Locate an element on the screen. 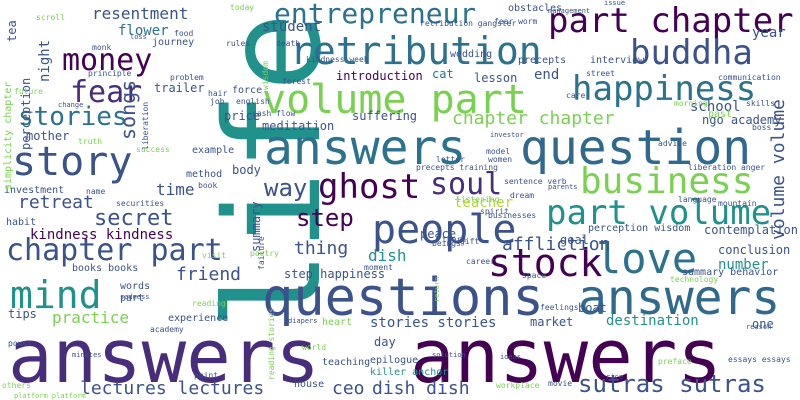 This screenshot has width=800, height=400. word-moment: moment is located at coordinates (378, 267).